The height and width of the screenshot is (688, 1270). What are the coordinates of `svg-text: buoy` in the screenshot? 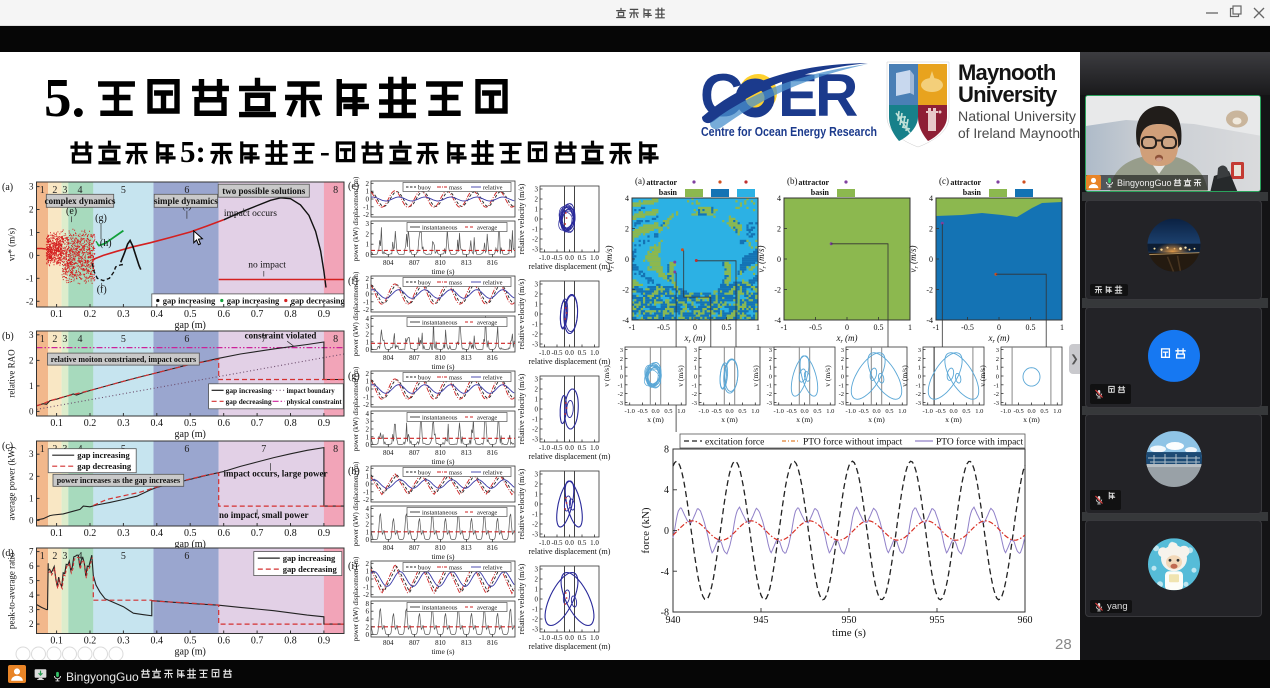 It's located at (425, 283).